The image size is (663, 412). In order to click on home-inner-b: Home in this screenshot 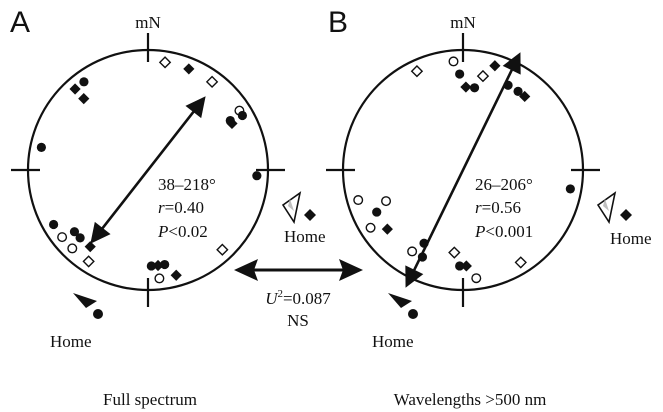, I will do `click(395, 322)`.